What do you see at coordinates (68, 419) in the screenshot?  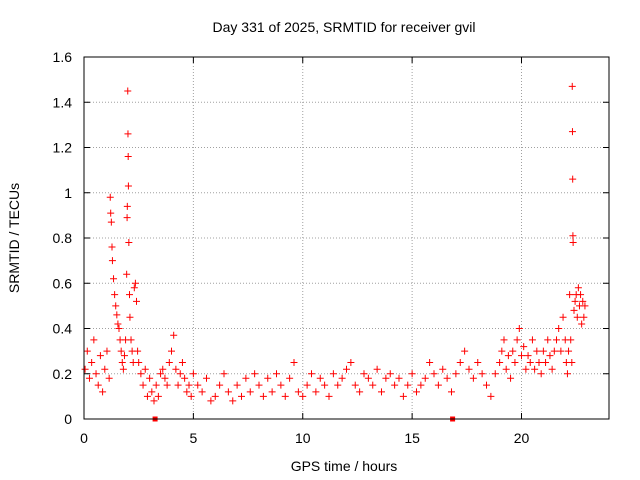 I see `y-tick-label: 0` at bounding box center [68, 419].